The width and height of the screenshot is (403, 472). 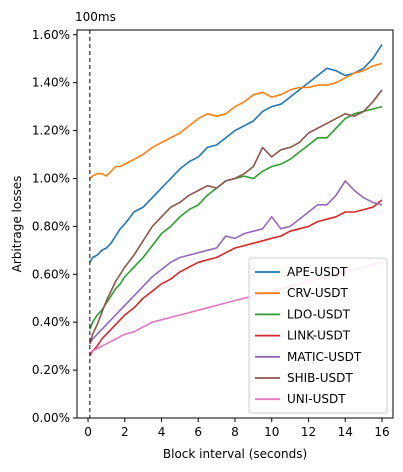 I want to click on x-tick-label: 12, so click(x=308, y=432).